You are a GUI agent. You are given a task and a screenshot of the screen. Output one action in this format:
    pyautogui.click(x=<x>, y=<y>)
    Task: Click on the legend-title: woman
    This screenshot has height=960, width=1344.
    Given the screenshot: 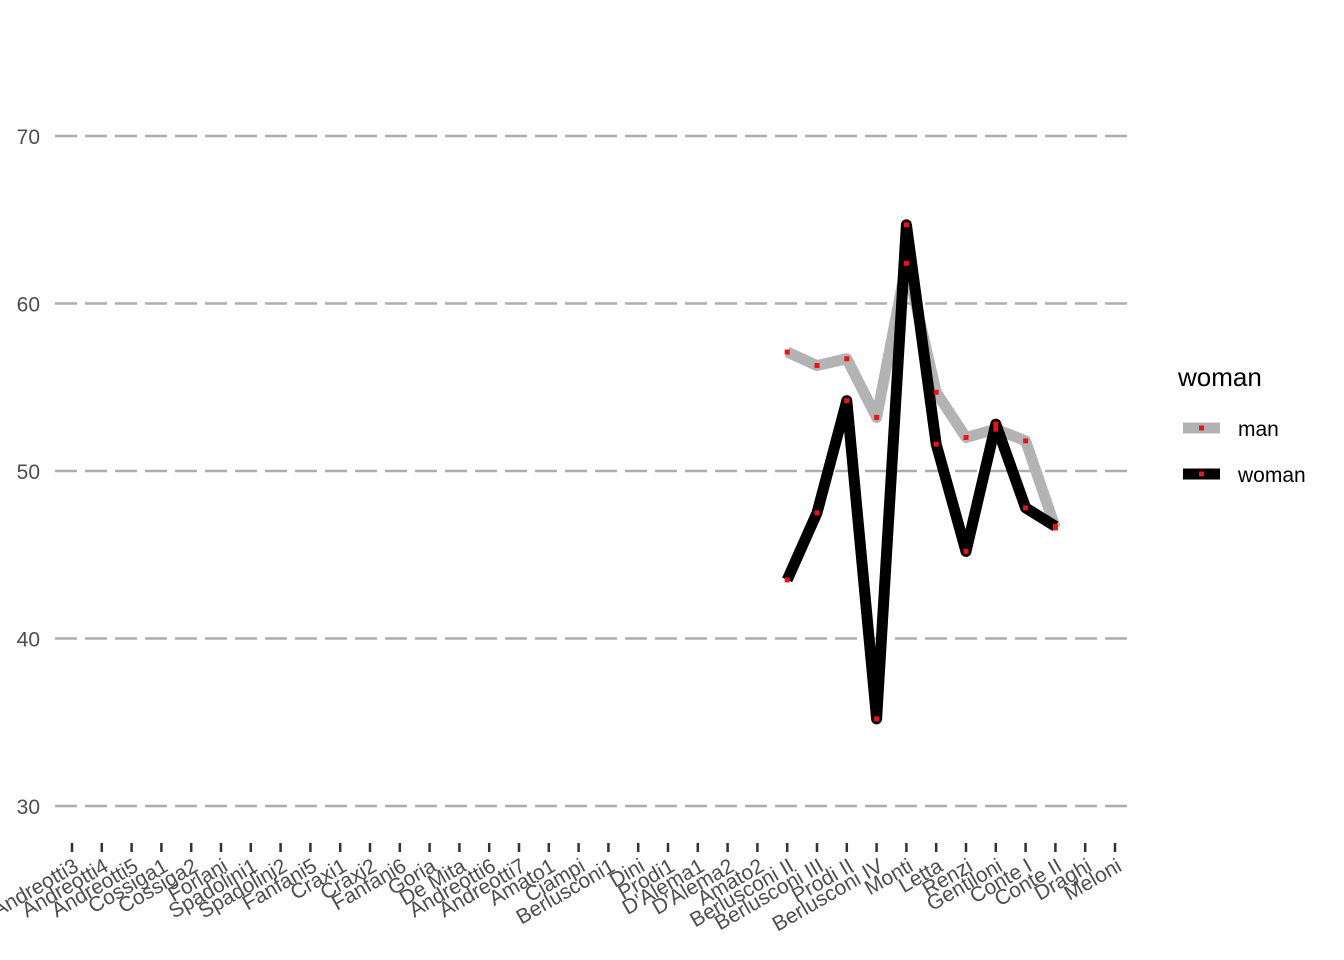 What is the action you would take?
    pyautogui.click(x=1219, y=377)
    